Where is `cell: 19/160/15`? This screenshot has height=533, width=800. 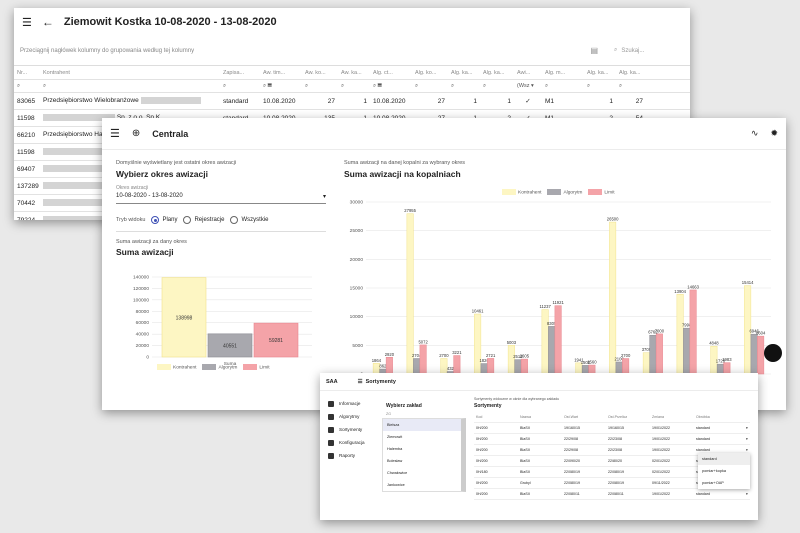
cell: 19/160/15 is located at coordinates (572, 428).